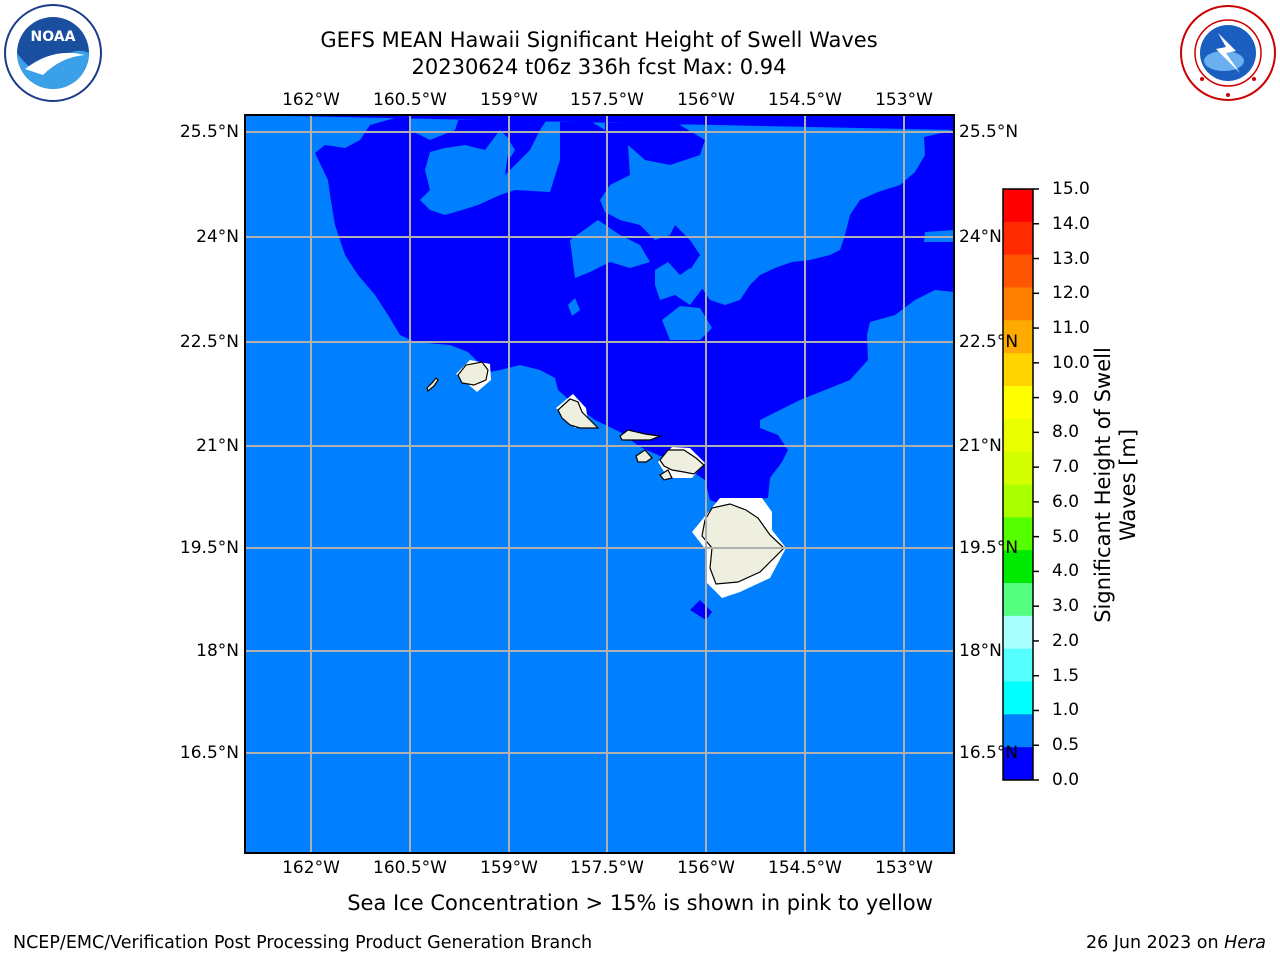  What do you see at coordinates (217, 651) in the screenshot?
I see `lat-label-left: 18°N` at bounding box center [217, 651].